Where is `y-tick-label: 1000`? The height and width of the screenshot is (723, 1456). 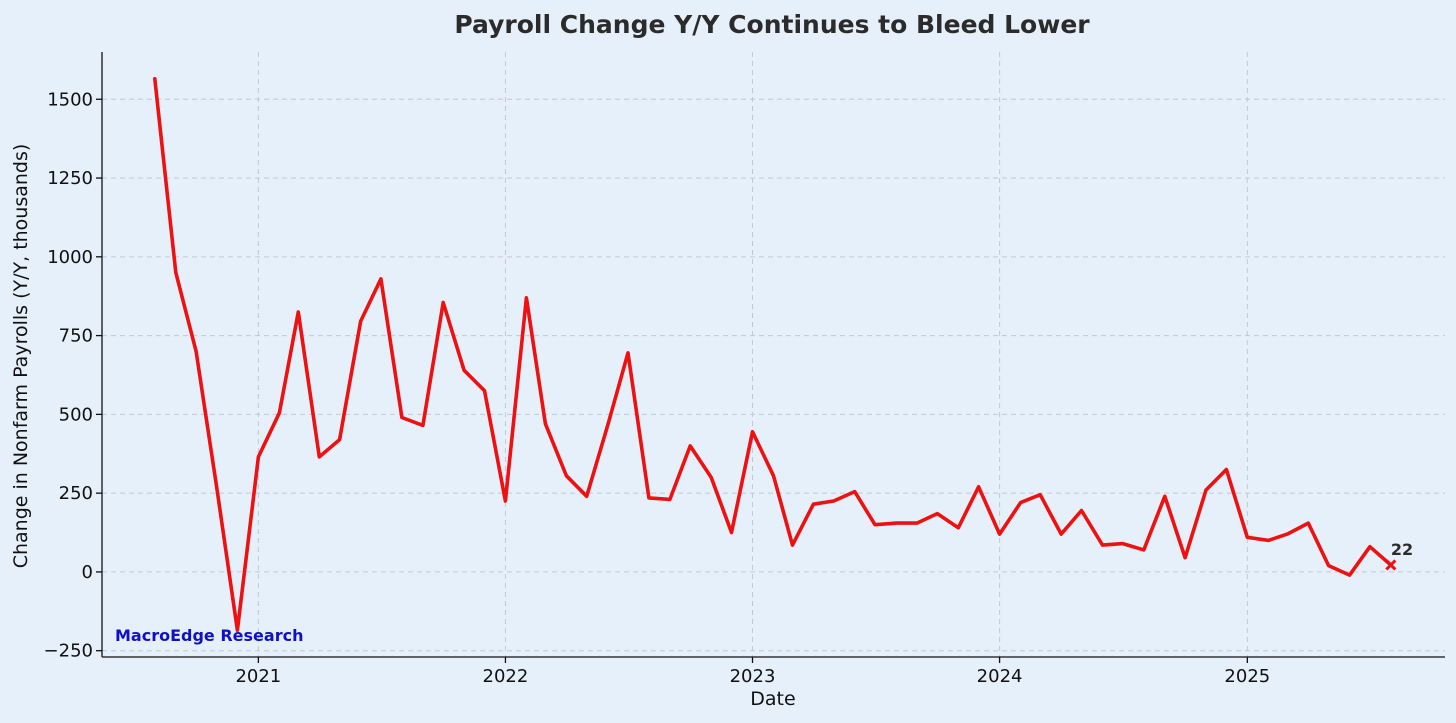 y-tick-label: 1000 is located at coordinates (70, 257).